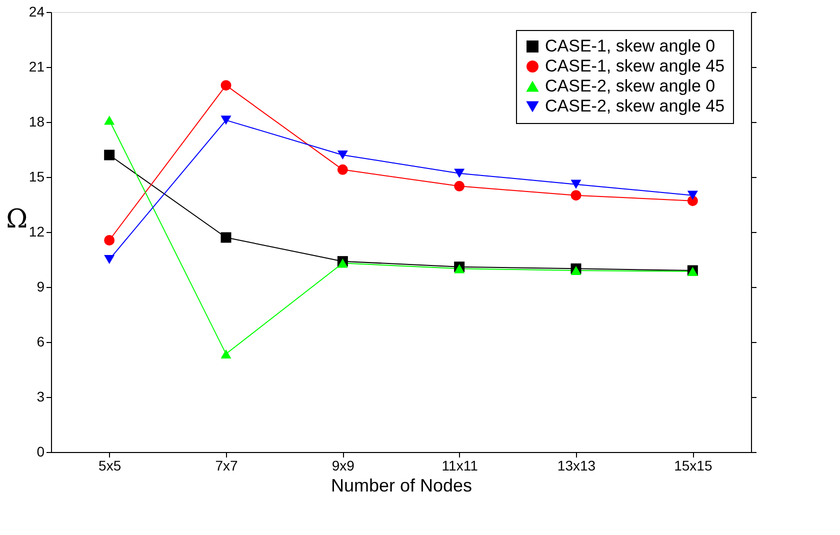 This screenshot has width=840, height=535. I want to click on y-tick-label: 3, so click(40, 396).